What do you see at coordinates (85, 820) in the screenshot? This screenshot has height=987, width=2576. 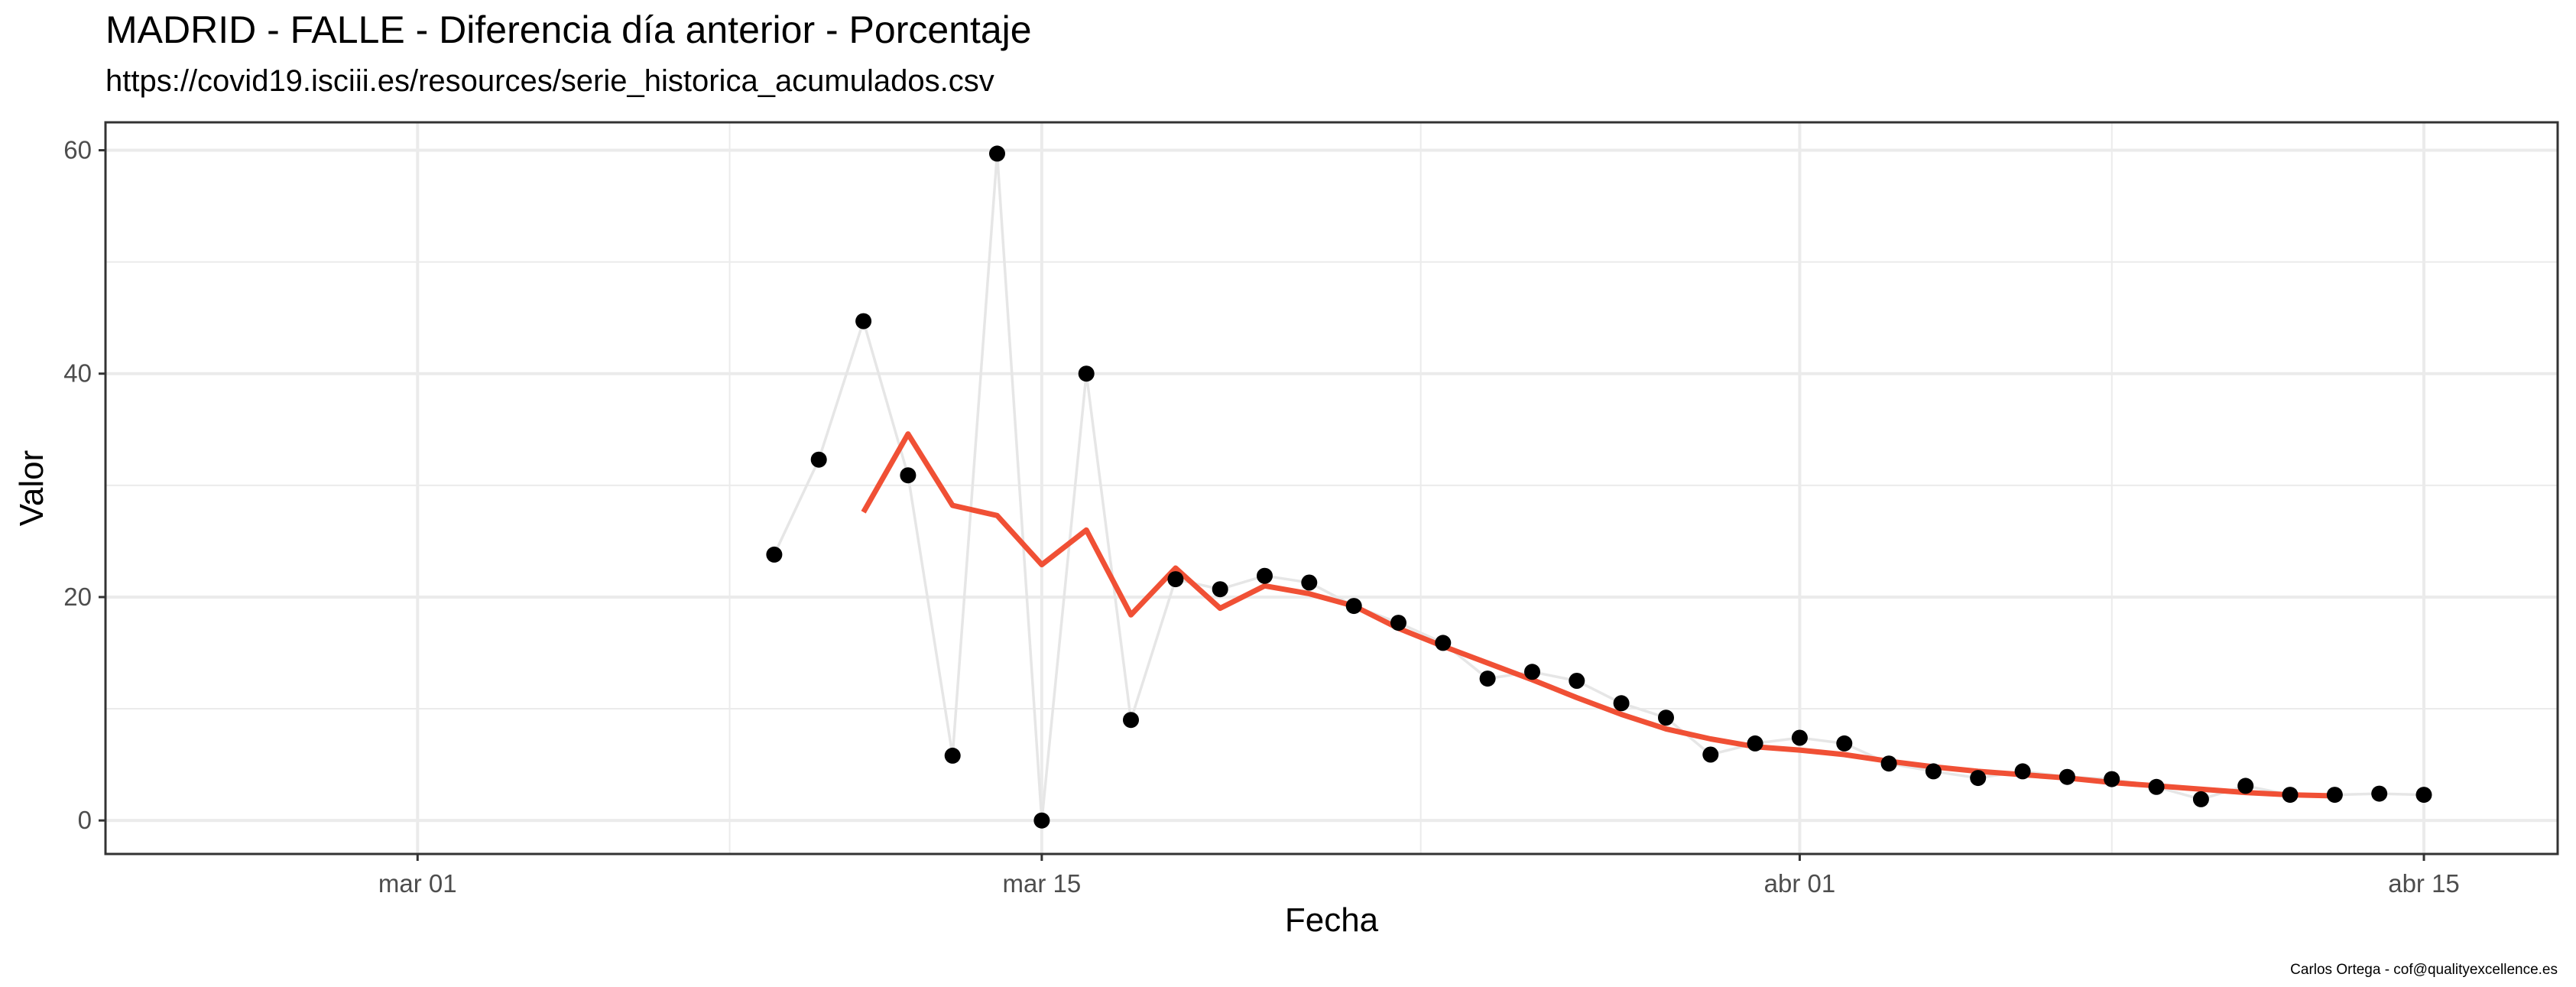 I see `y-tick-label: 0` at bounding box center [85, 820].